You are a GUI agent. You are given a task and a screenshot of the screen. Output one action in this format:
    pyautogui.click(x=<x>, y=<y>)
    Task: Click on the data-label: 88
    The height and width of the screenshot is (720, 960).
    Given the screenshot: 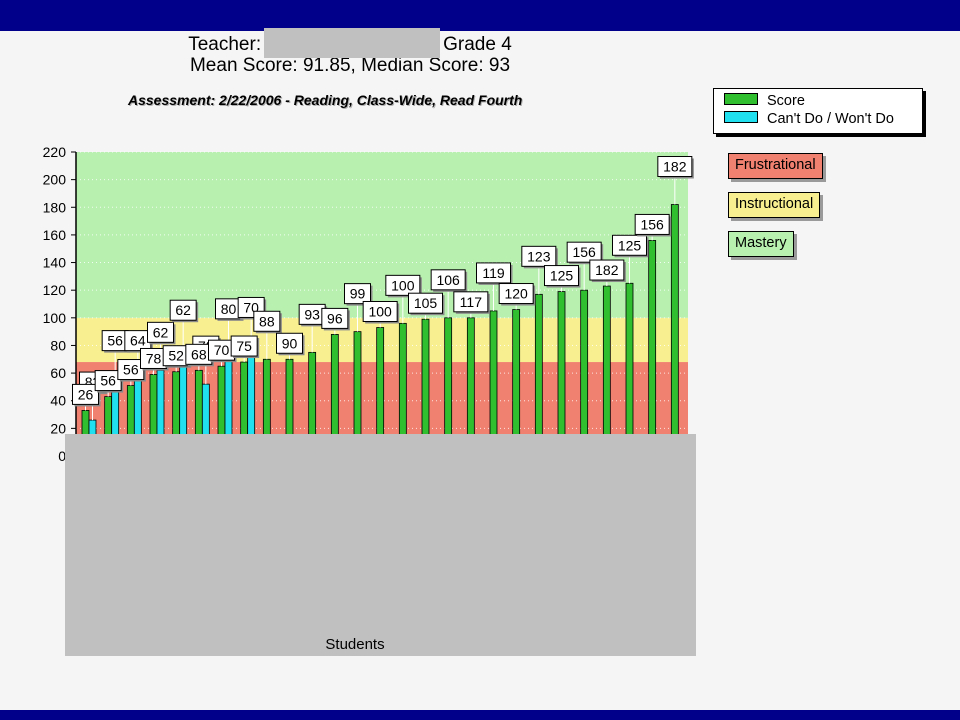 What is the action you would take?
    pyautogui.click(x=267, y=321)
    